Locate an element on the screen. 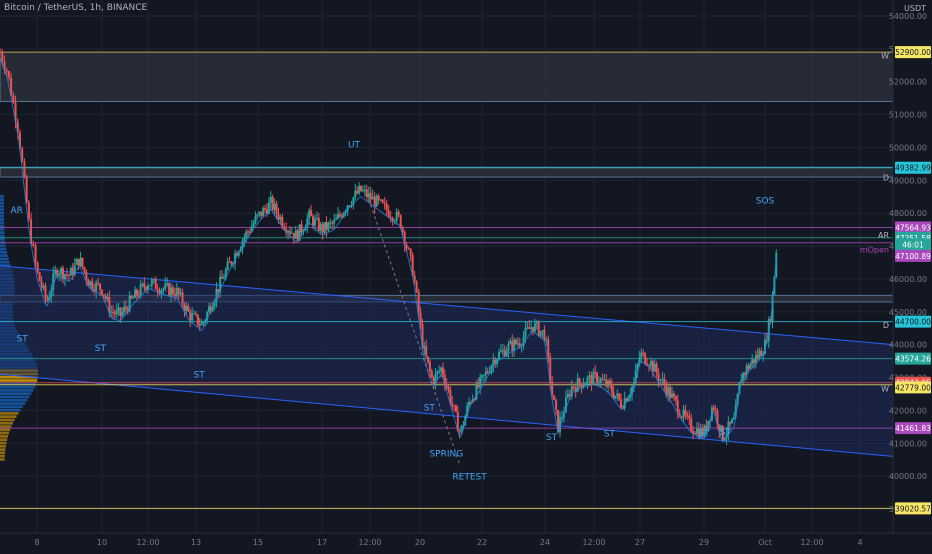 Image resolution: width=932 pixels, height=554 pixels. price-axis-tick: 48000.00 is located at coordinates (908, 213).